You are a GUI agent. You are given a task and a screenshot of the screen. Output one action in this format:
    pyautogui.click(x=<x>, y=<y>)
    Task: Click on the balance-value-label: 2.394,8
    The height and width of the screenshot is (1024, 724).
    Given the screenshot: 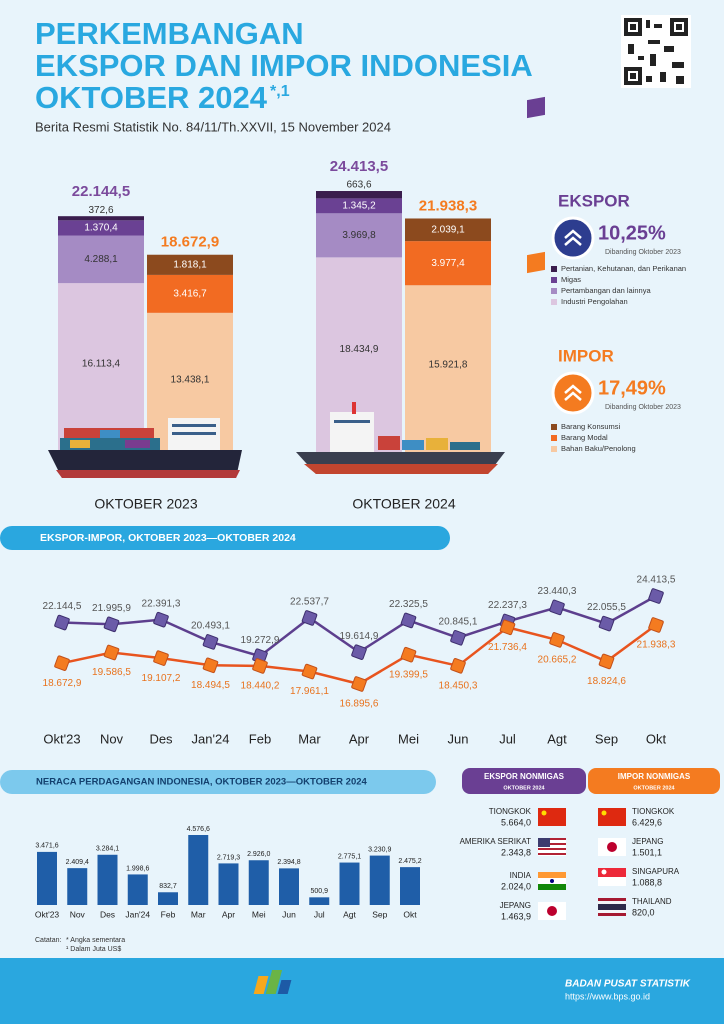 What is the action you would take?
    pyautogui.click(x=288, y=862)
    